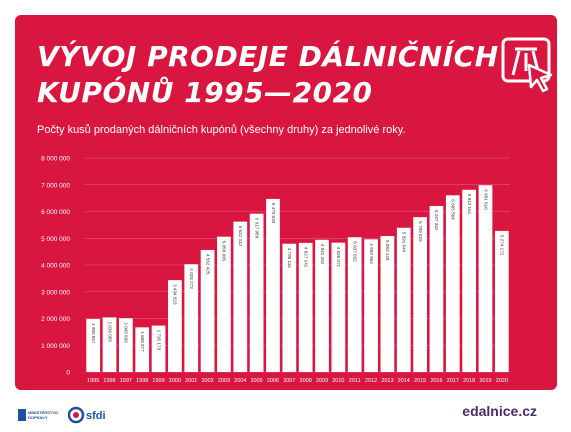  What do you see at coordinates (207, 264) in the screenshot?
I see `bar-value-label: 4 562 425` at bounding box center [207, 264].